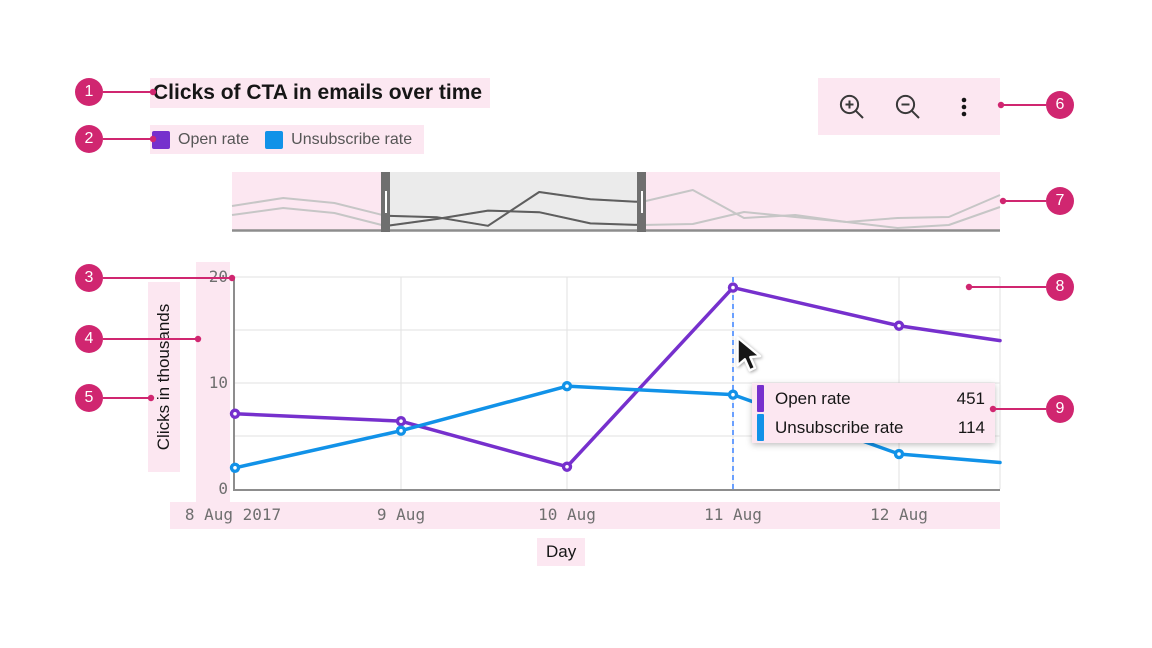 The width and height of the screenshot is (1152, 648). Describe the element at coordinates (873, 413) in the screenshot. I see `tooltip: Open rate 451 Unsubscribe rate 114` at that location.